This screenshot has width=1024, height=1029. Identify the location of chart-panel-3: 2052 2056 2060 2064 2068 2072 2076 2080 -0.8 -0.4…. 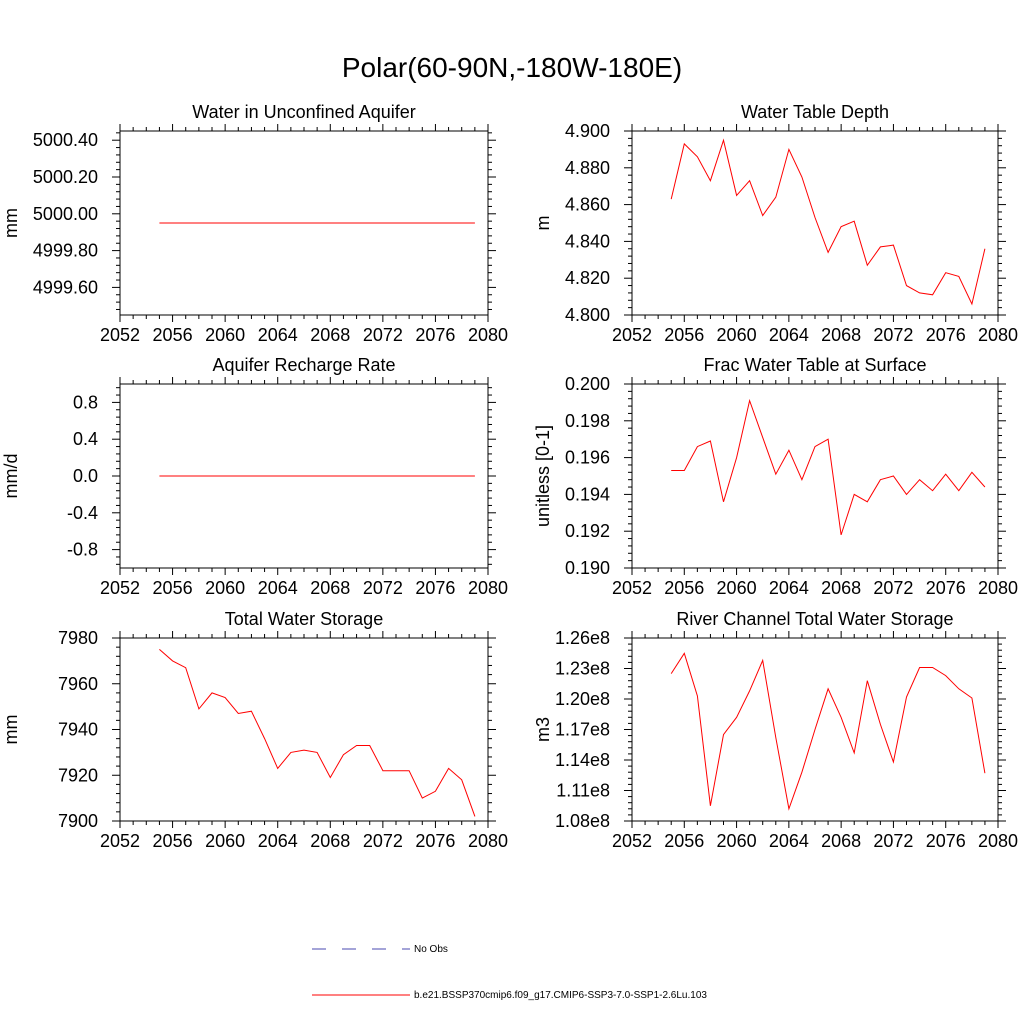
(254, 476).